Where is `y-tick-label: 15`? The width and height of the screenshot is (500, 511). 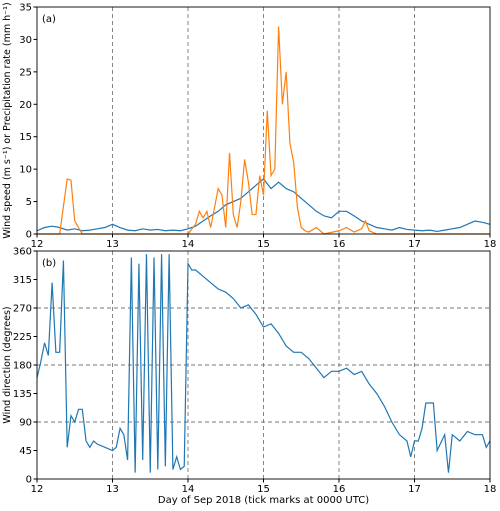
y-tick-label: 15 is located at coordinates (25, 137).